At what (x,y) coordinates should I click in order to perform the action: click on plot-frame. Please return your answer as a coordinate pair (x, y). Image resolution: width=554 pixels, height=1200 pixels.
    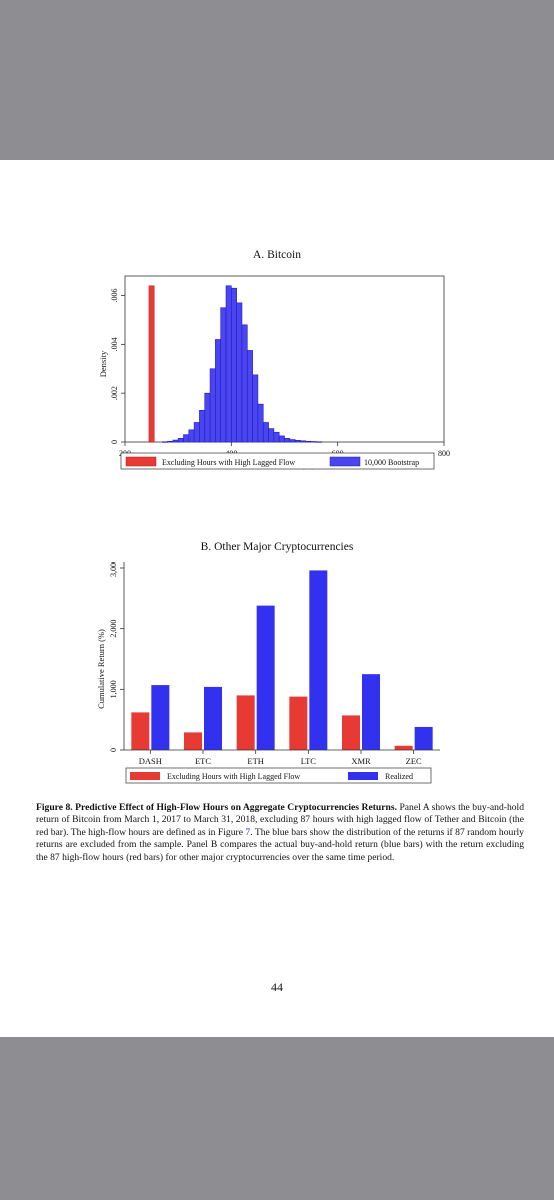
    Looking at the image, I should click on (284, 359).